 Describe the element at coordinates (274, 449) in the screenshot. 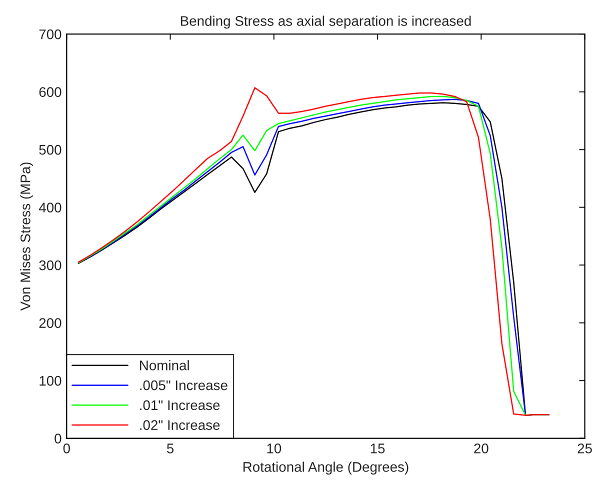

I see `x-tick-label: 10` at that location.